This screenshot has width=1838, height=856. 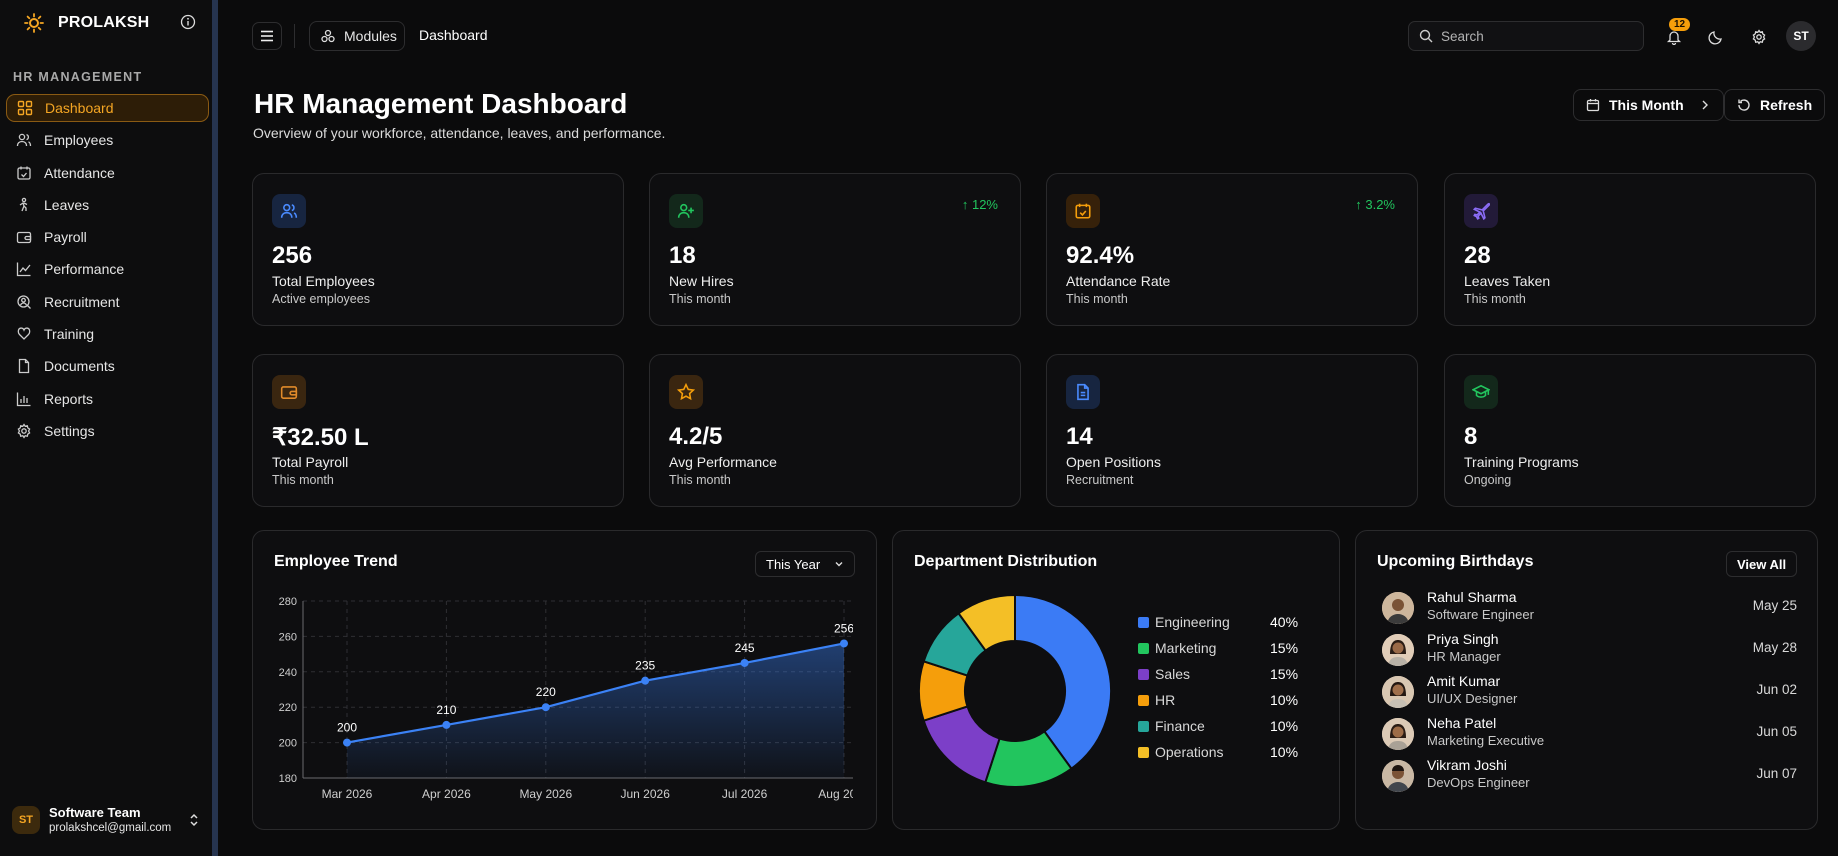 I want to click on birthday-role: Software Engineer, so click(x=1480, y=614).